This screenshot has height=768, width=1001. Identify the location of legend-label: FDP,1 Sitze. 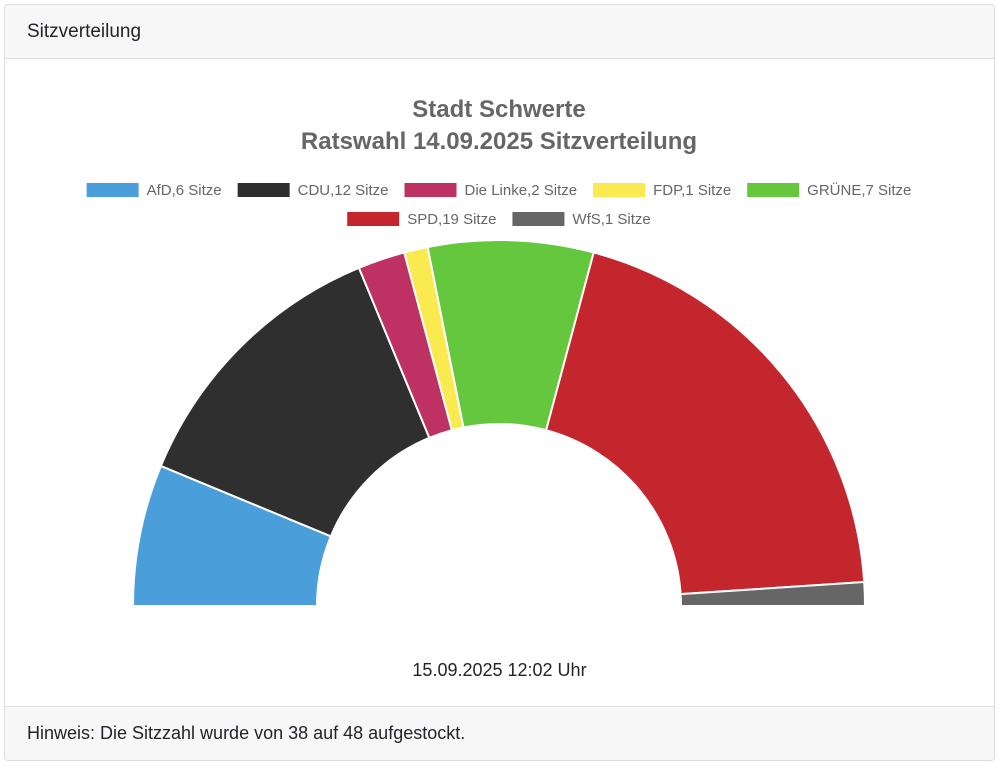
(692, 190).